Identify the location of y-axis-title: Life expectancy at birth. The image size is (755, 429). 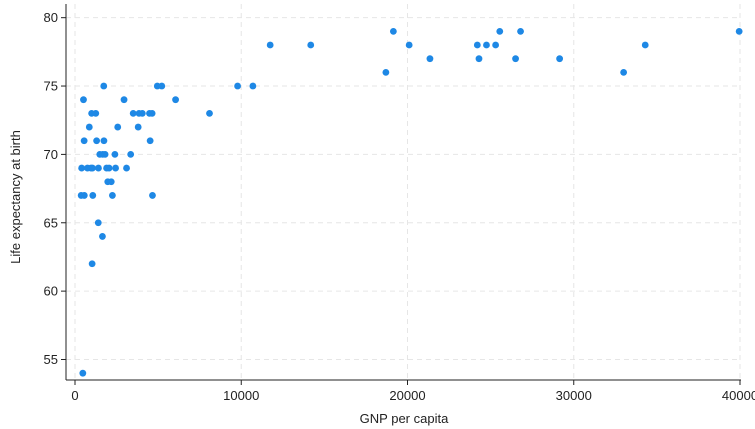
(15, 197).